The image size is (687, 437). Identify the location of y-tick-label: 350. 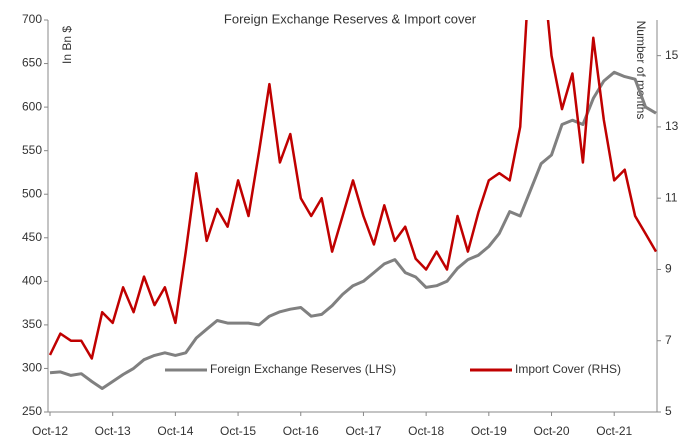
(32, 324).